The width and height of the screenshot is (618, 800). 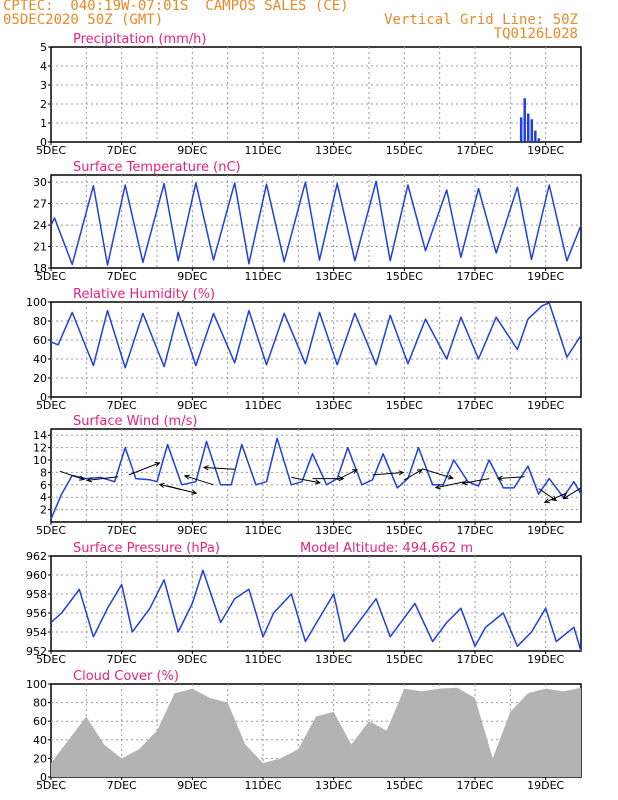 What do you see at coordinates (43, 397) in the screenshot?
I see `y-tick-label: 0` at bounding box center [43, 397].